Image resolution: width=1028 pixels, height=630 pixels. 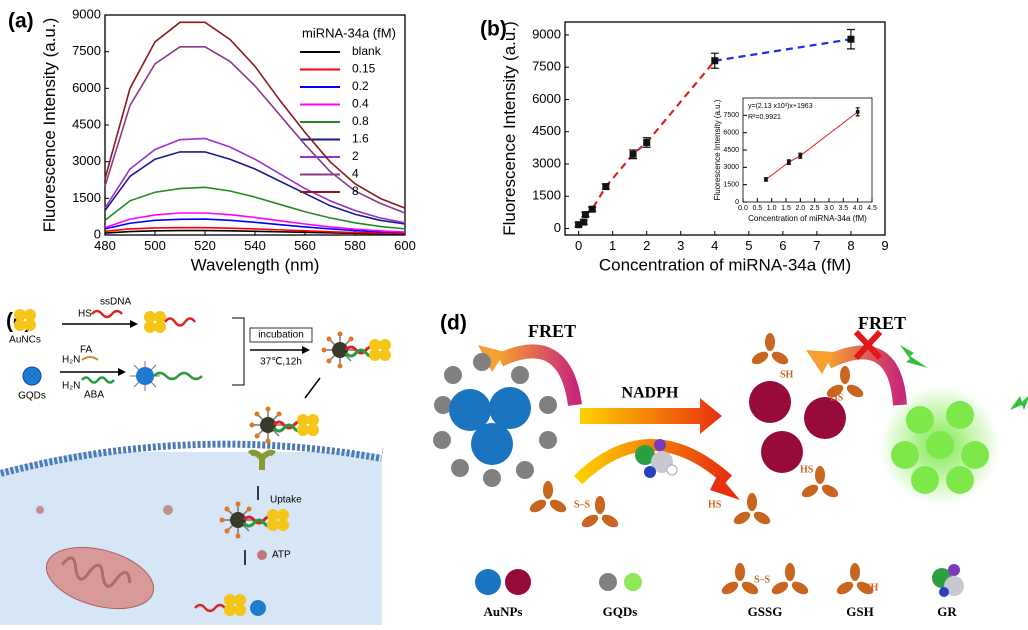 I want to click on label: S–S, so click(x=582, y=504).